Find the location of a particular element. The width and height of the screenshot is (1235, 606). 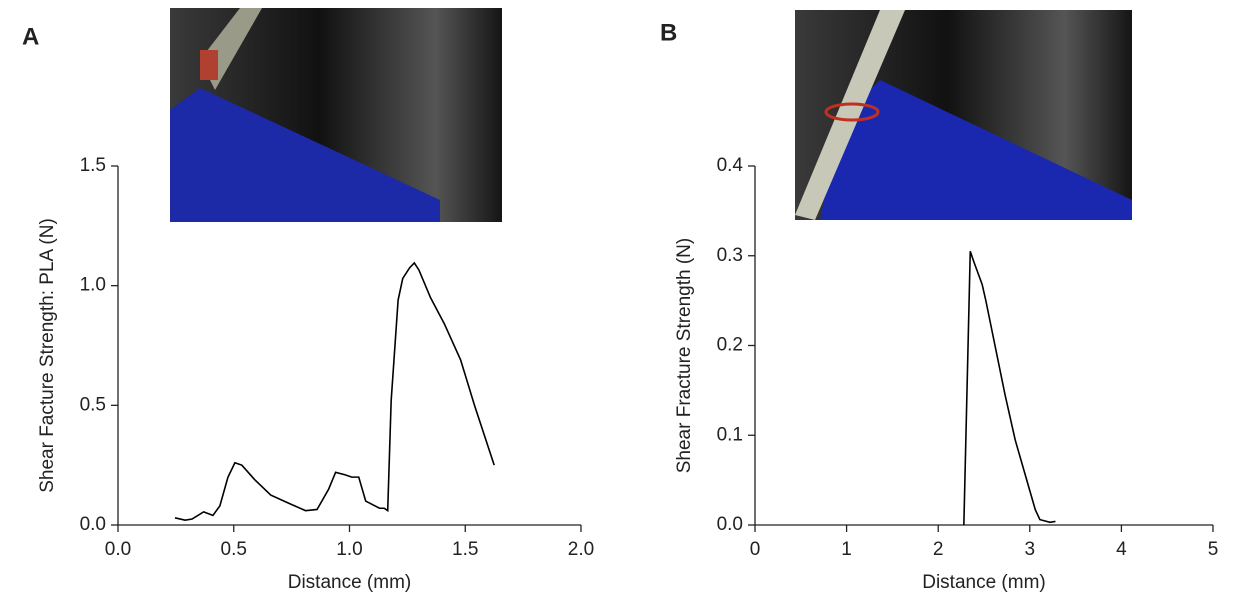

panel-label: B is located at coordinates (668, 32).